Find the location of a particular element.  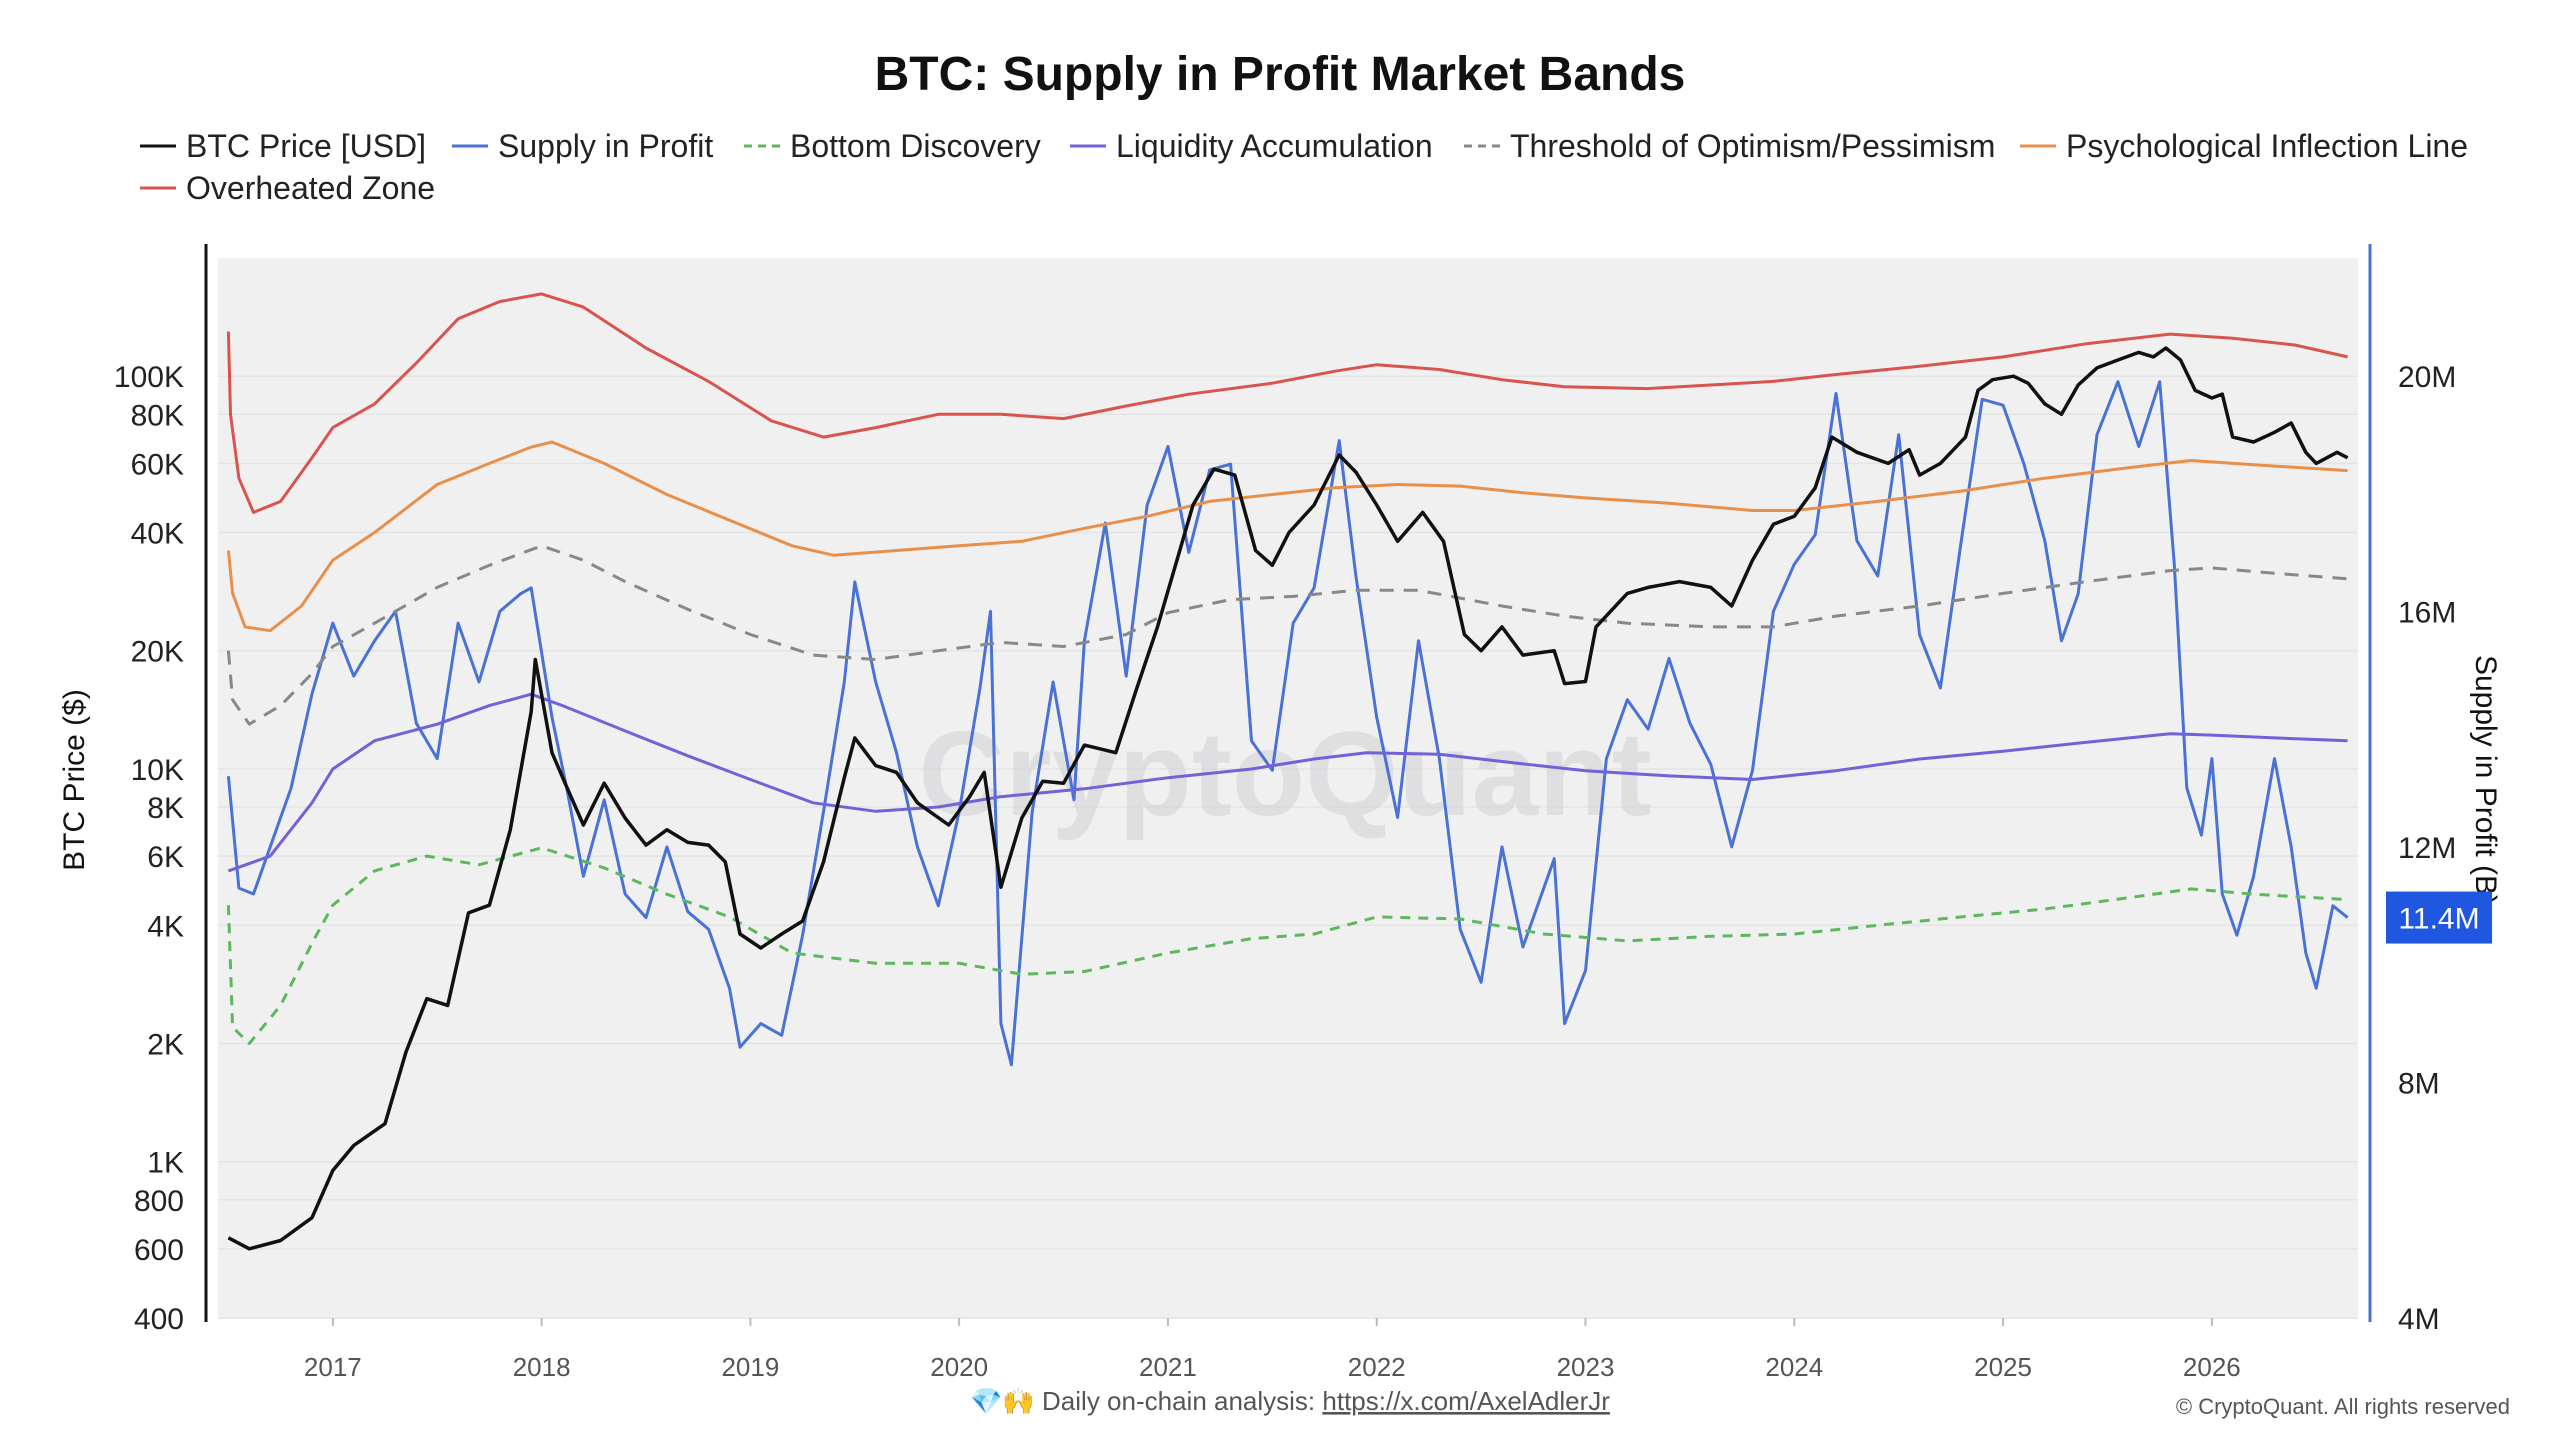

x-tick-label: 2022 is located at coordinates (1377, 1367).